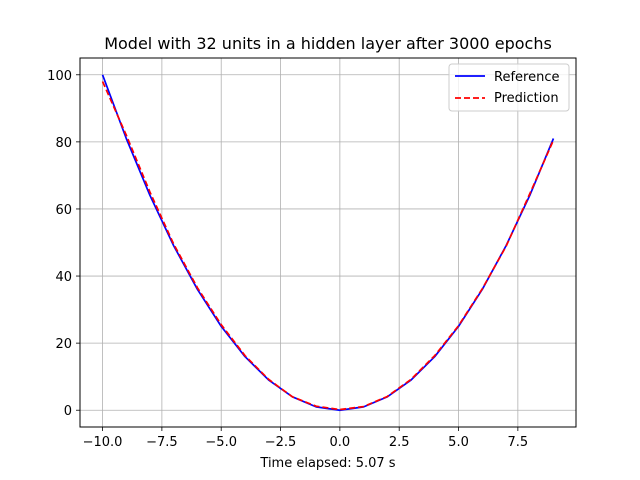 The height and width of the screenshot is (480, 640). Describe the element at coordinates (340, 442) in the screenshot. I see `x-tick-label: 0.0` at that location.